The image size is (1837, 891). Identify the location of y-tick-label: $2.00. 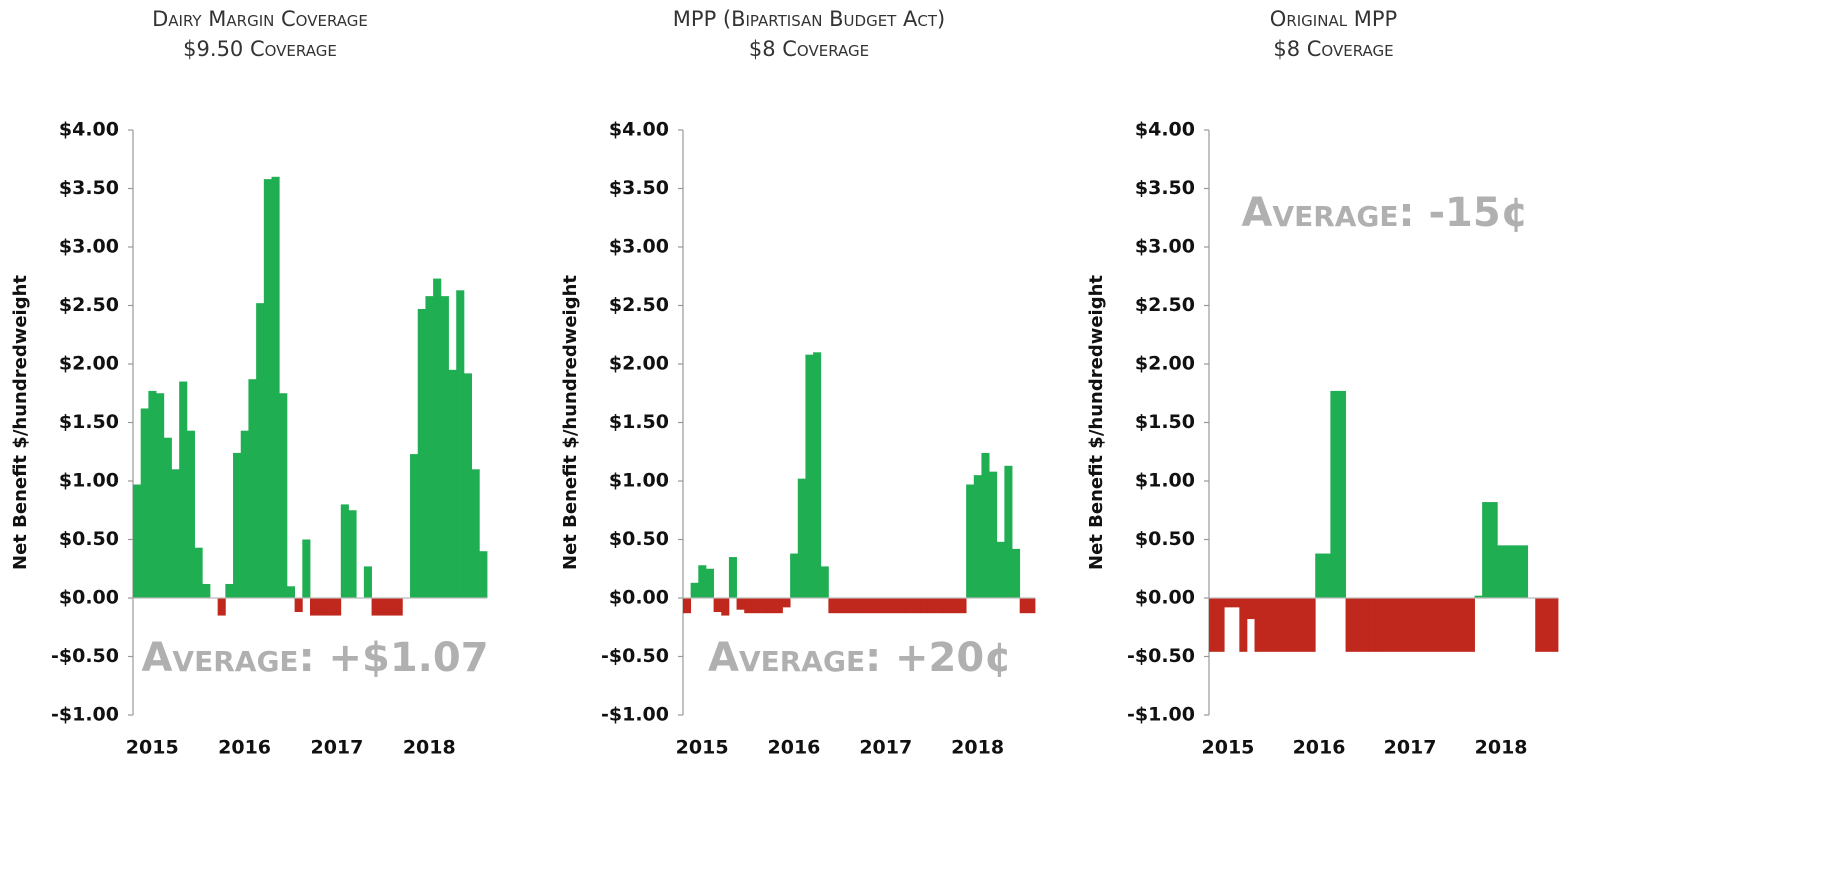
(1165, 364).